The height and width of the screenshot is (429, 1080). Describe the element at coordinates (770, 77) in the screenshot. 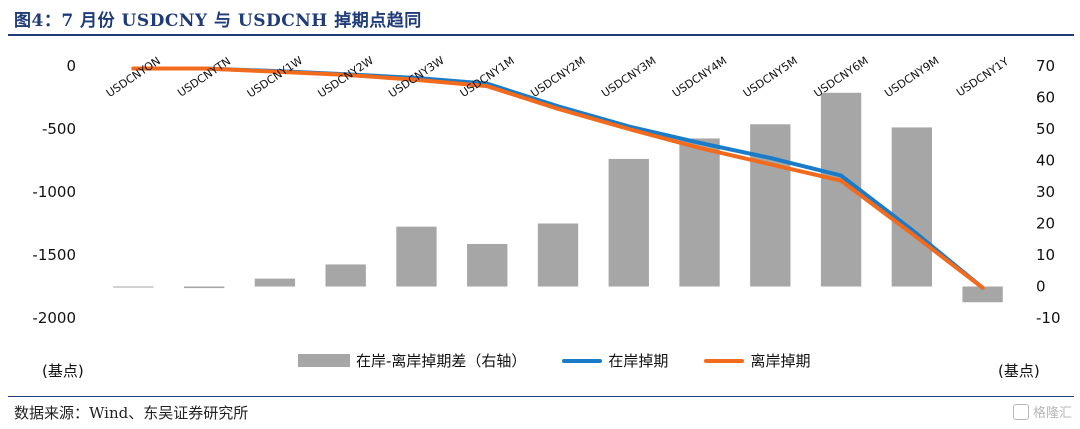

I see `category-label: USDCNY5M` at that location.